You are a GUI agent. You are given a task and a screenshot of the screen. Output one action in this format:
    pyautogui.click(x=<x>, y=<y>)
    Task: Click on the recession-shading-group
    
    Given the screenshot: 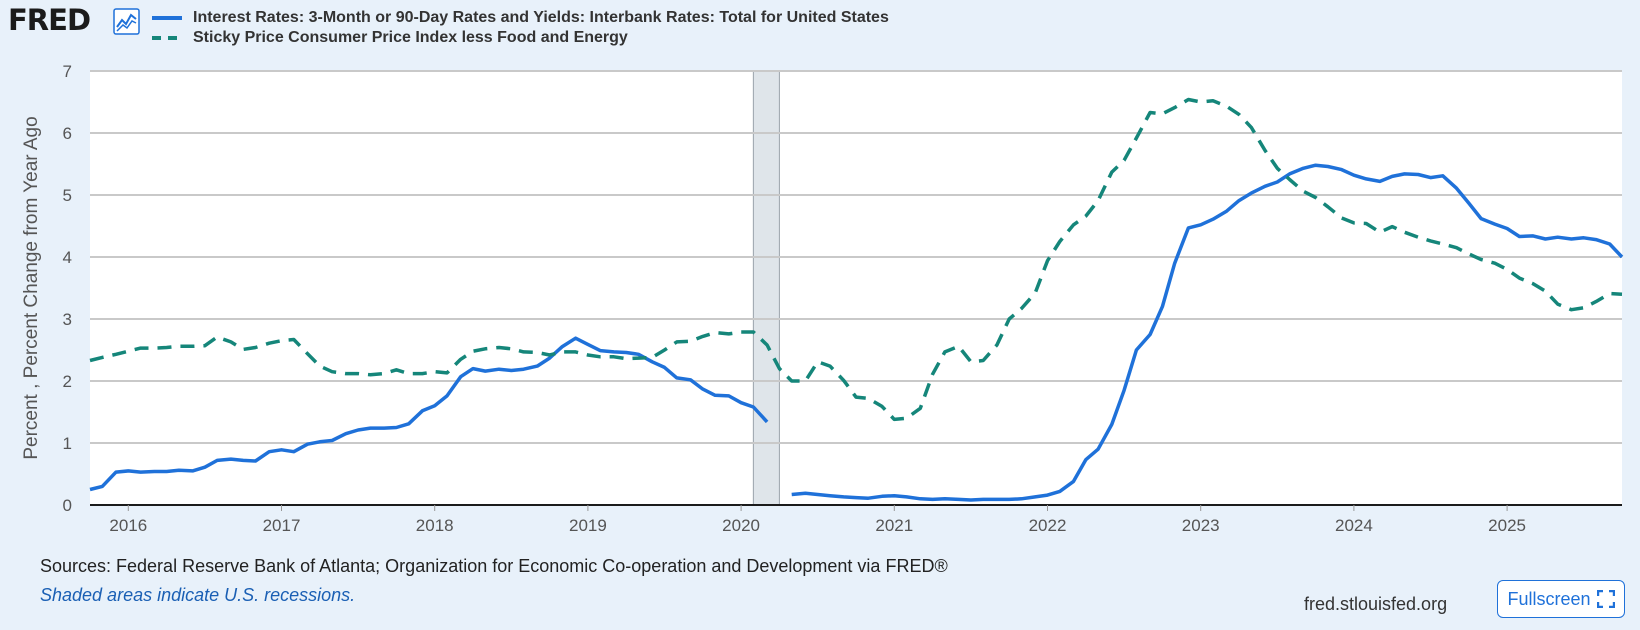 What is the action you would take?
    pyautogui.click(x=766, y=288)
    